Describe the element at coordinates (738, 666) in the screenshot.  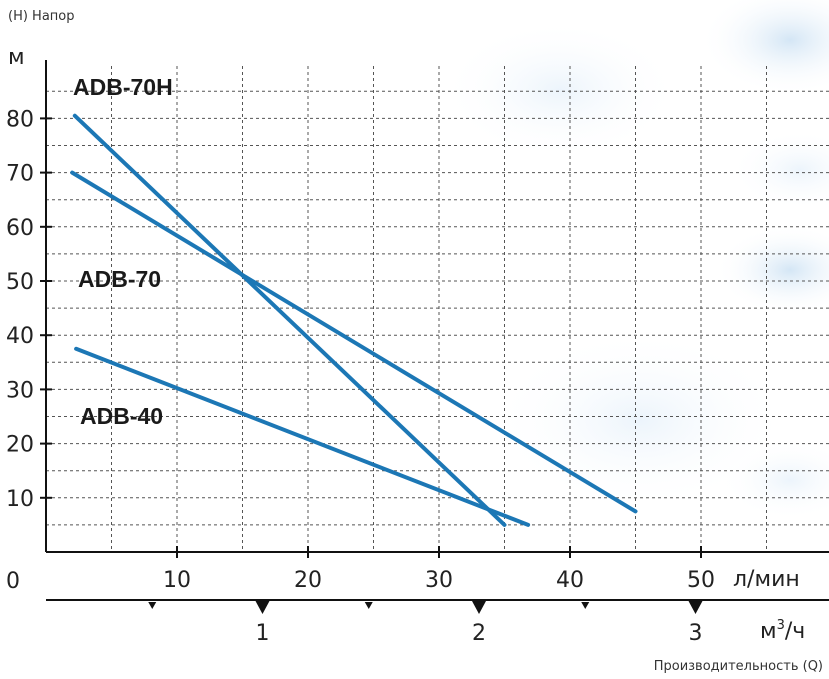
I see `x-axis-caption: Производительность (Q)` at that location.